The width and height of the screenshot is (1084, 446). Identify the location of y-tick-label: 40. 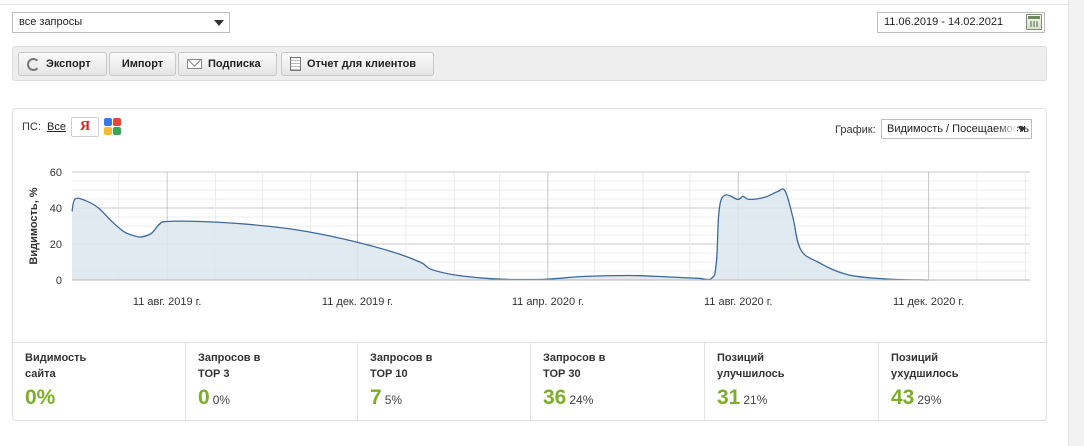
(56, 209).